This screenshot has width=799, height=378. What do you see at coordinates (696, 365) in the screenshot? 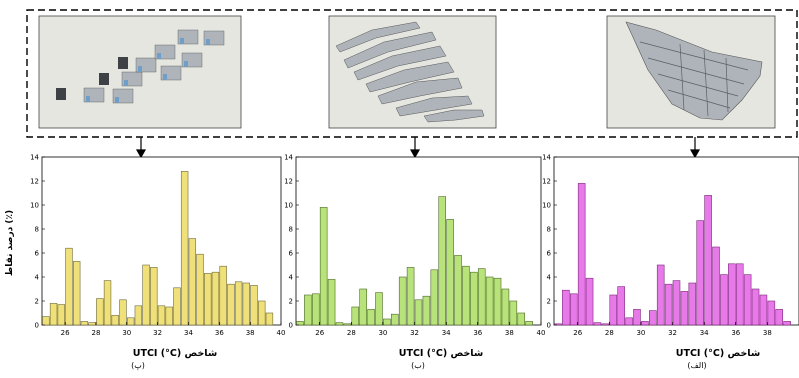
I see `chart-caption: (الف)` at bounding box center [696, 365].